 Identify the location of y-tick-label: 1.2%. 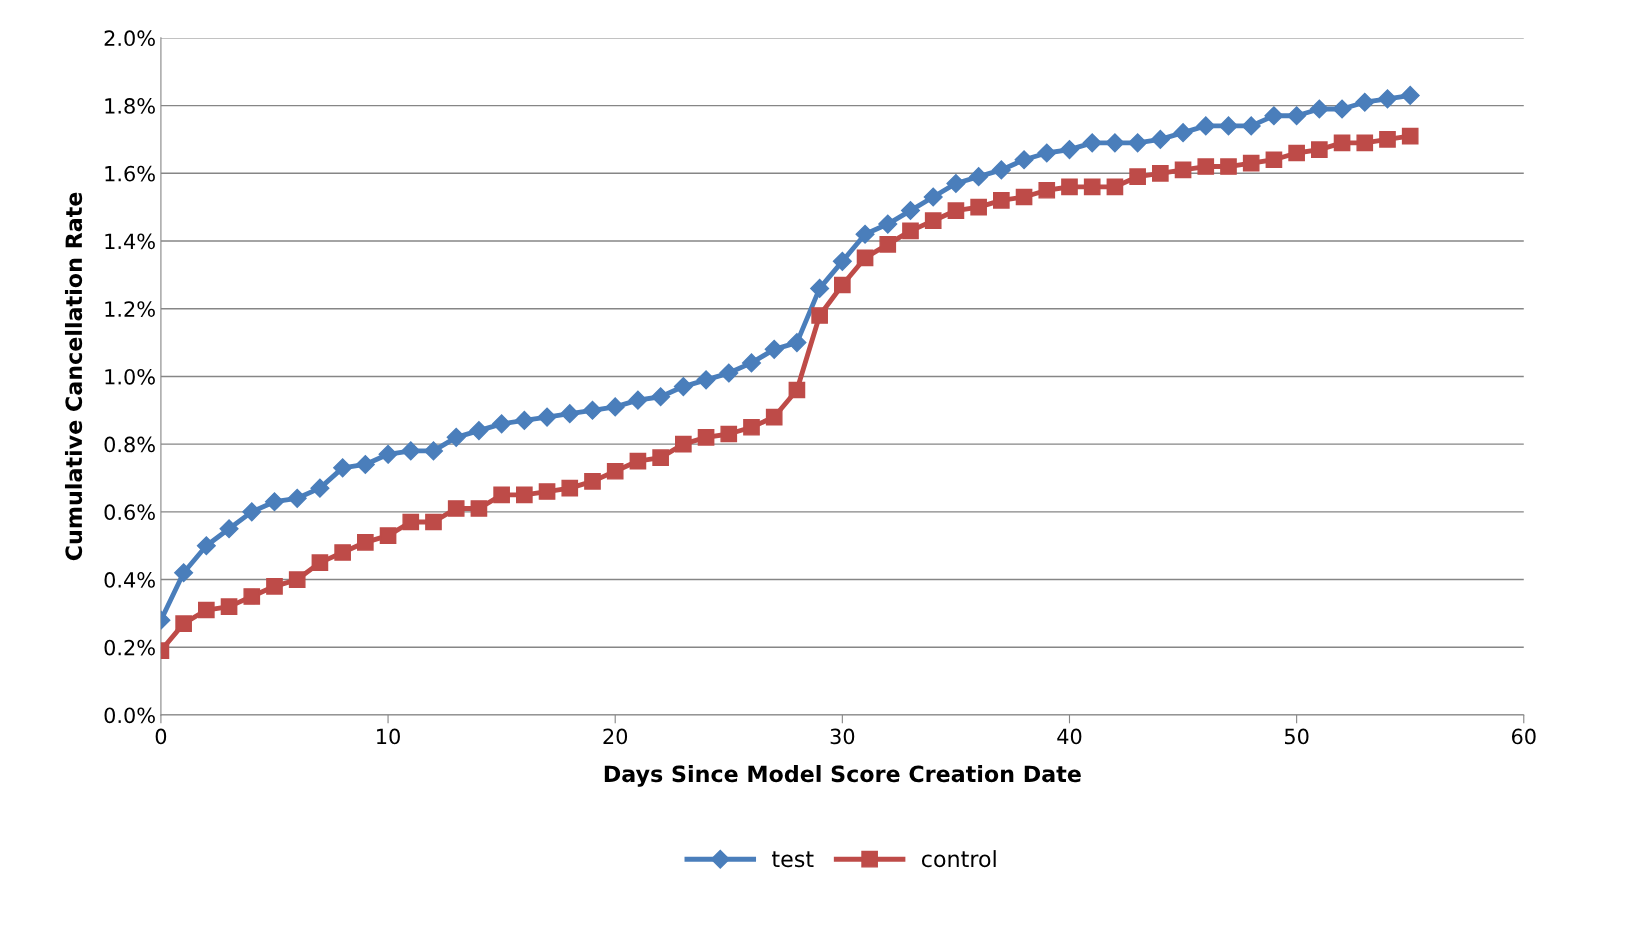
(130, 309).